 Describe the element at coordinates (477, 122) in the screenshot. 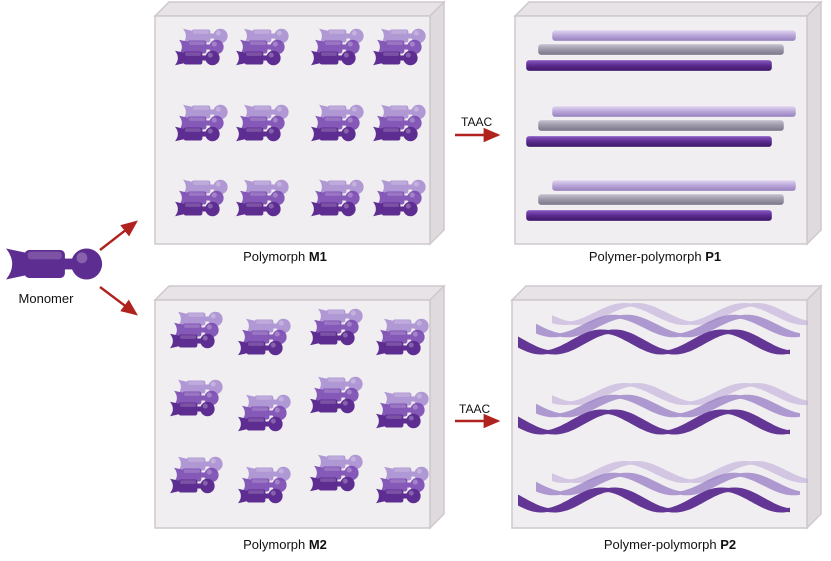

I see `taac-label-top: TAAC` at that location.